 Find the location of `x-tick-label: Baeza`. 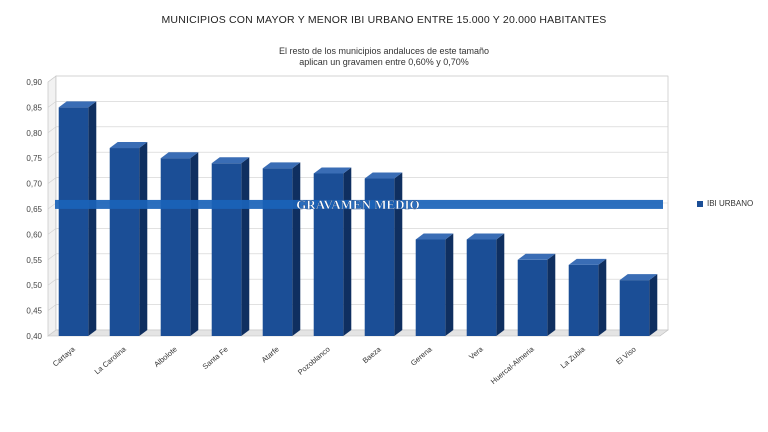

x-tick-label: Baeza is located at coordinates (372, 354).